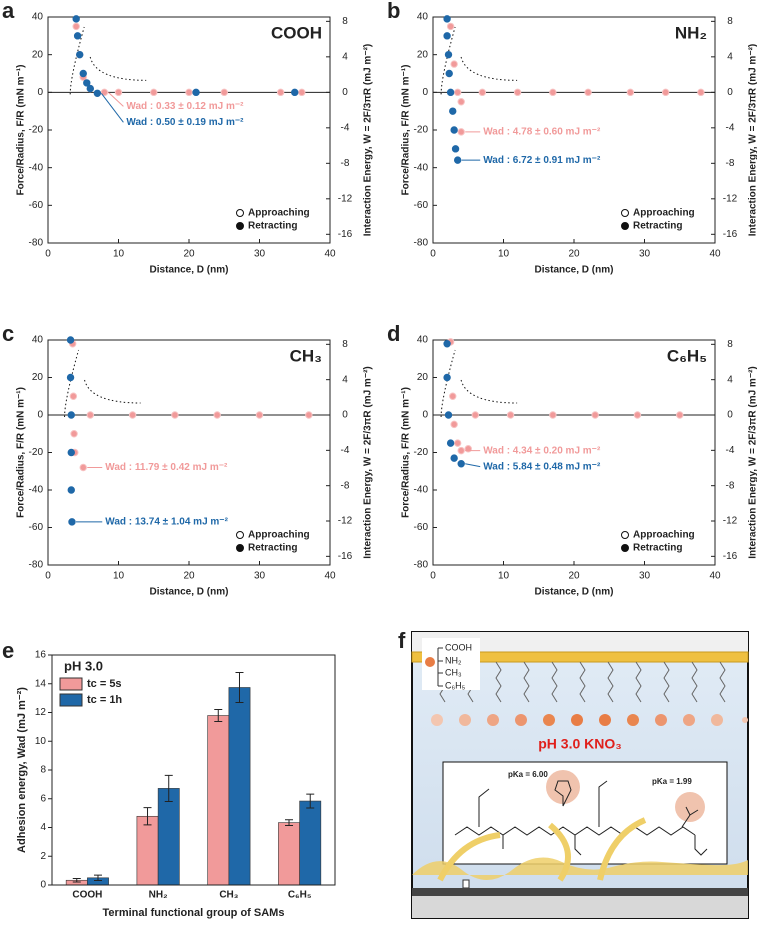  What do you see at coordinates (542, 160) in the screenshot?
I see `adhesion-annotation: Wad : 6.72 ± 0.91 mJ m⁻²` at bounding box center [542, 160].